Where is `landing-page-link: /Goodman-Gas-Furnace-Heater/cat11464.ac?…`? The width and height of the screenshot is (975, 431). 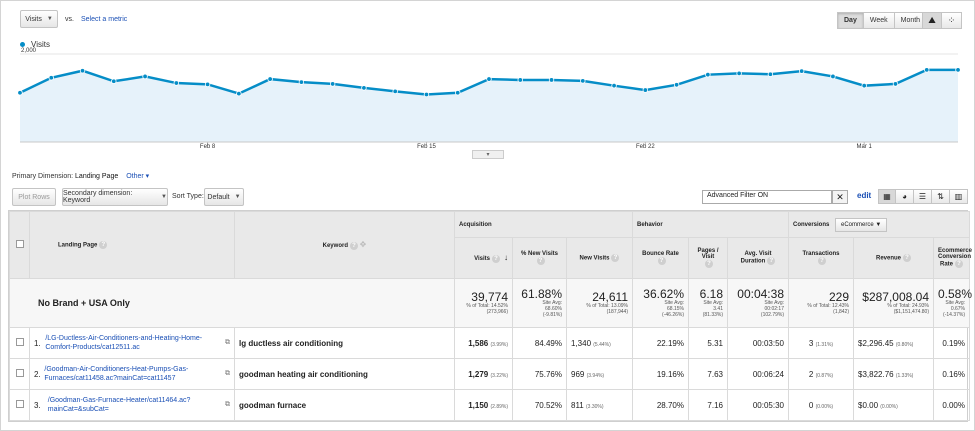 landing-page-link: /Goodman-Gas-Furnace-Heater/cat11464.ac?… is located at coordinates (119, 405).